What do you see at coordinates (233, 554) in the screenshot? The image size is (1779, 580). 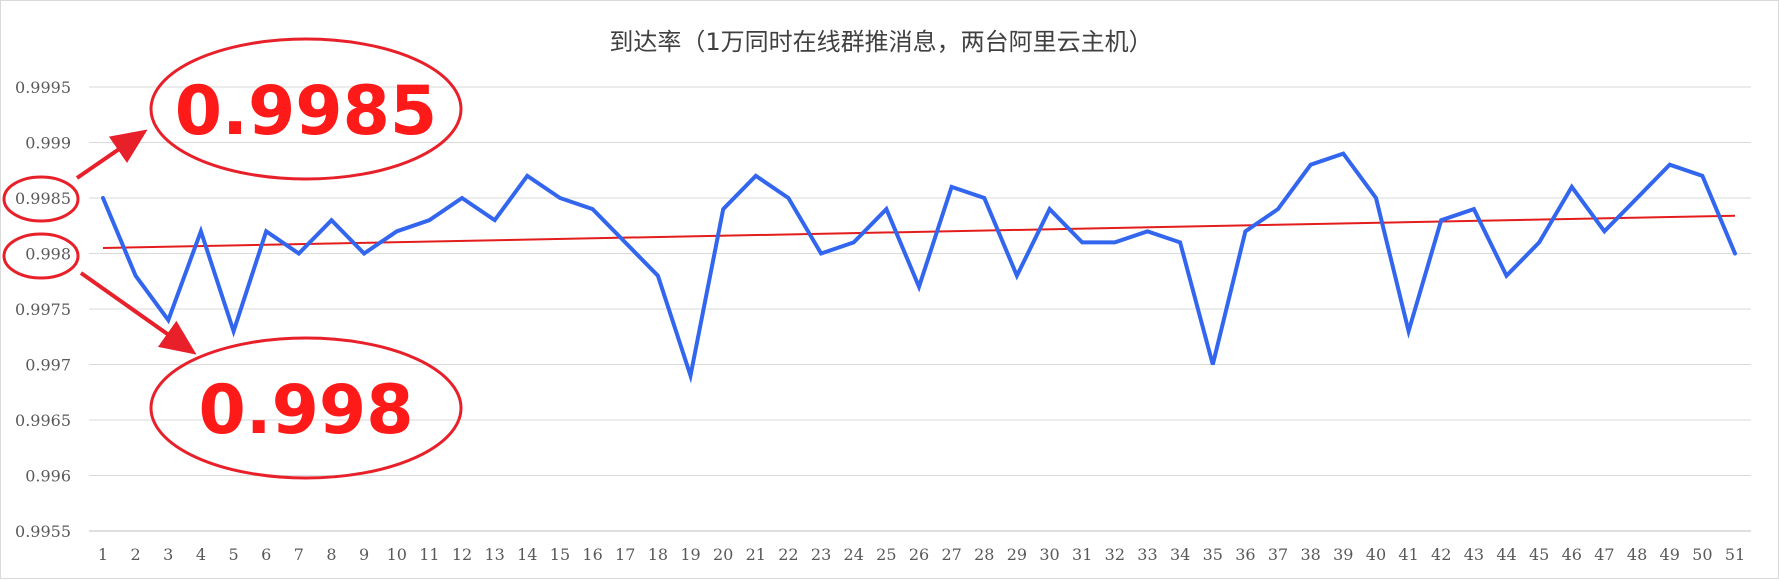 I see `x-tick-label: 5` at bounding box center [233, 554].